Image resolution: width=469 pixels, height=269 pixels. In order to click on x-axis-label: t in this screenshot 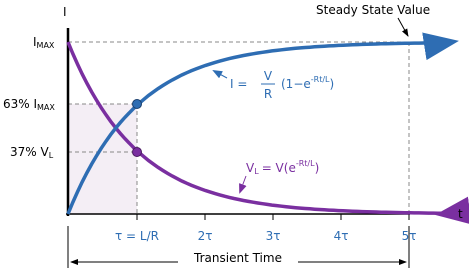, I will do `click(460, 214)`.